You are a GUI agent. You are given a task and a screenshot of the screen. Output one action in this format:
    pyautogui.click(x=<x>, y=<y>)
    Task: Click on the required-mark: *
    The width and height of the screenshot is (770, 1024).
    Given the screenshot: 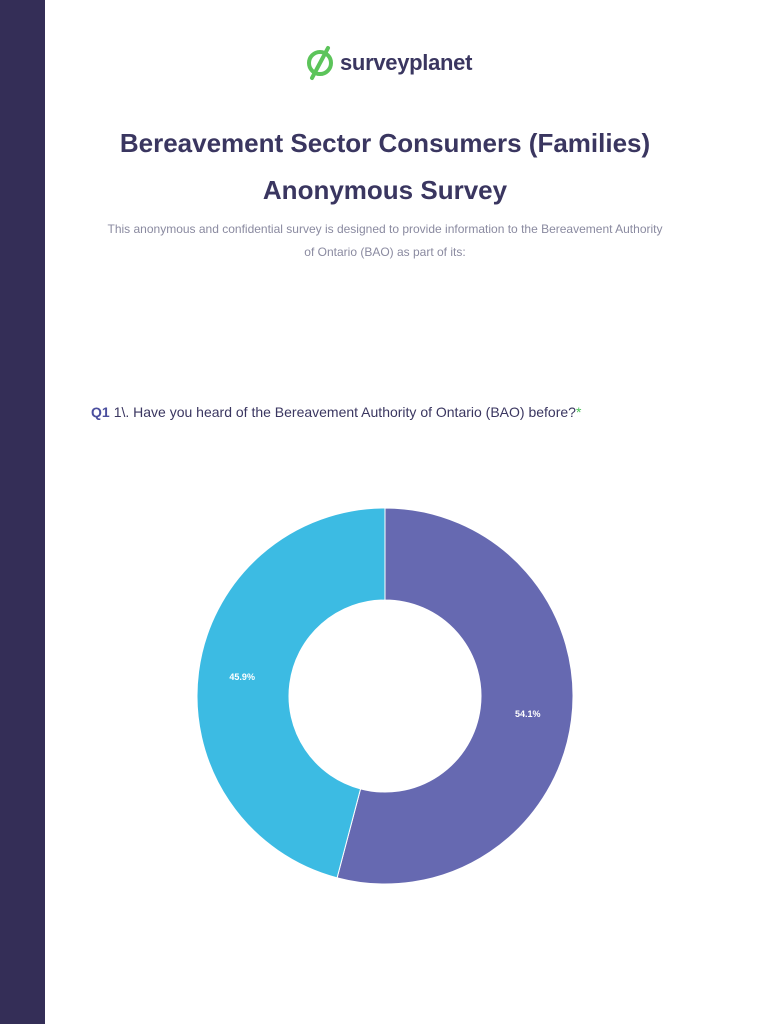 What is the action you would take?
    pyautogui.click(x=578, y=412)
    